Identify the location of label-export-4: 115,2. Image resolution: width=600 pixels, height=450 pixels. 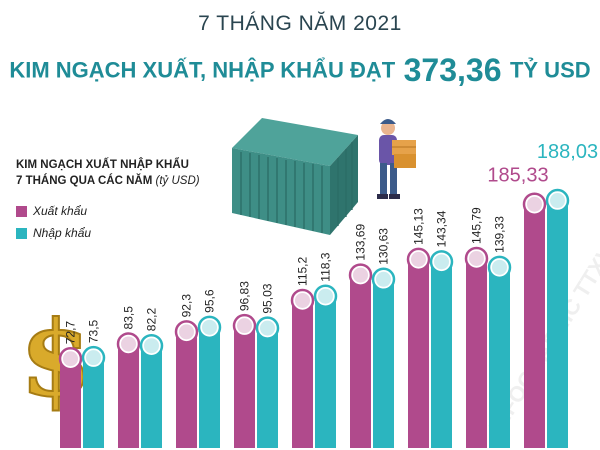
(303, 270).